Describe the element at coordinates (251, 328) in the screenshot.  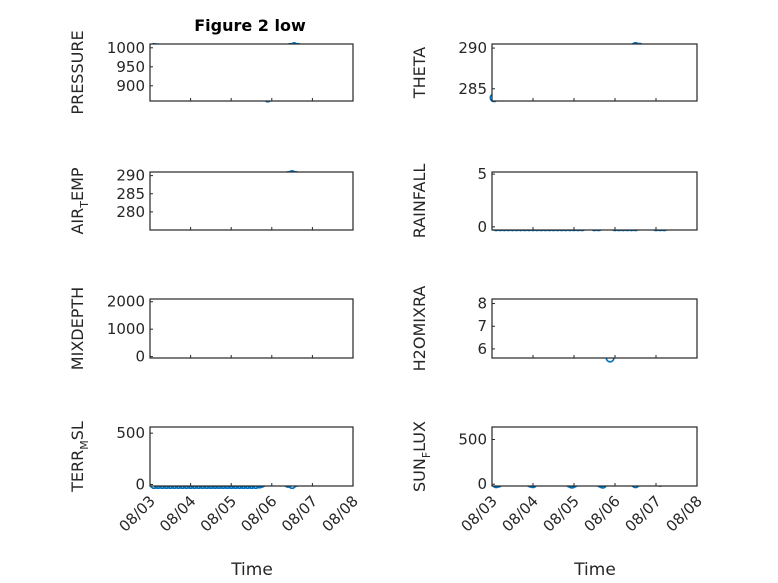
I see `mixdepth-axes-frame` at that location.